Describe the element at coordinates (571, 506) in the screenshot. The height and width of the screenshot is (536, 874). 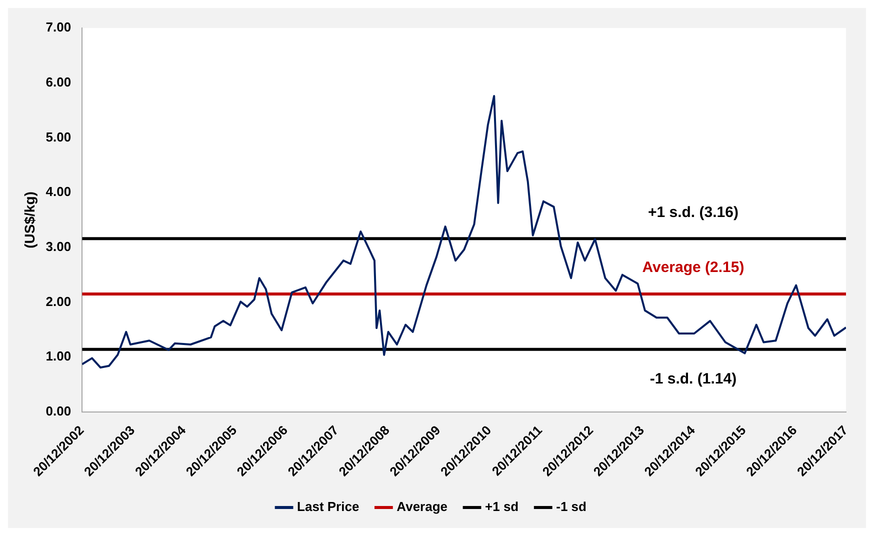
I see `legend-label: -1 sd` at that location.